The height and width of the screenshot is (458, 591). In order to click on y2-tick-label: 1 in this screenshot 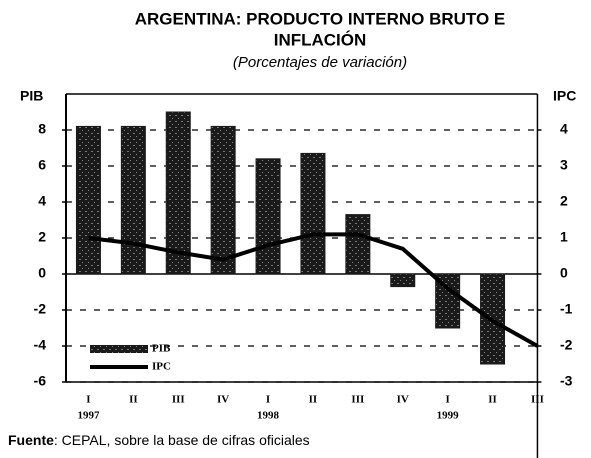, I will do `click(564, 237)`.